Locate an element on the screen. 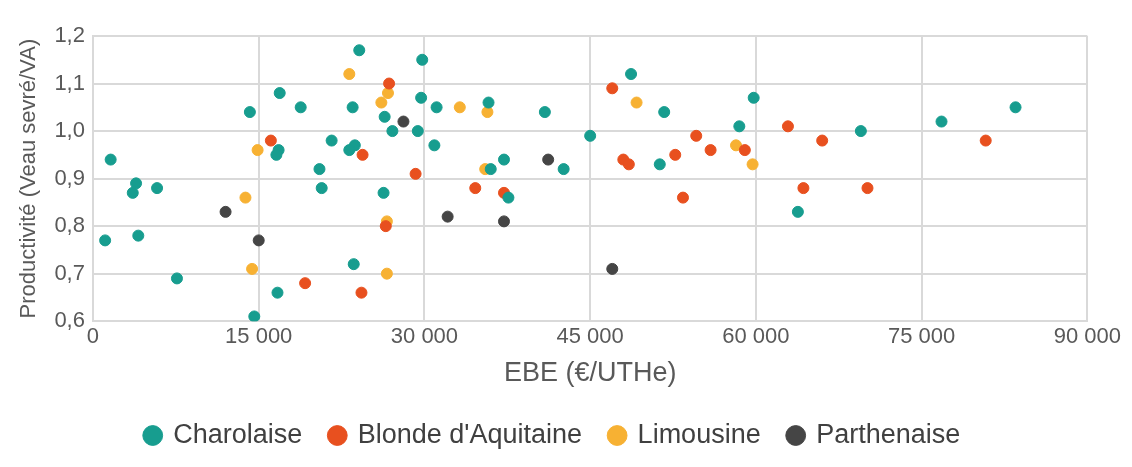 The width and height of the screenshot is (1132, 467). x-tick-label: 90 000 is located at coordinates (1087, 336).